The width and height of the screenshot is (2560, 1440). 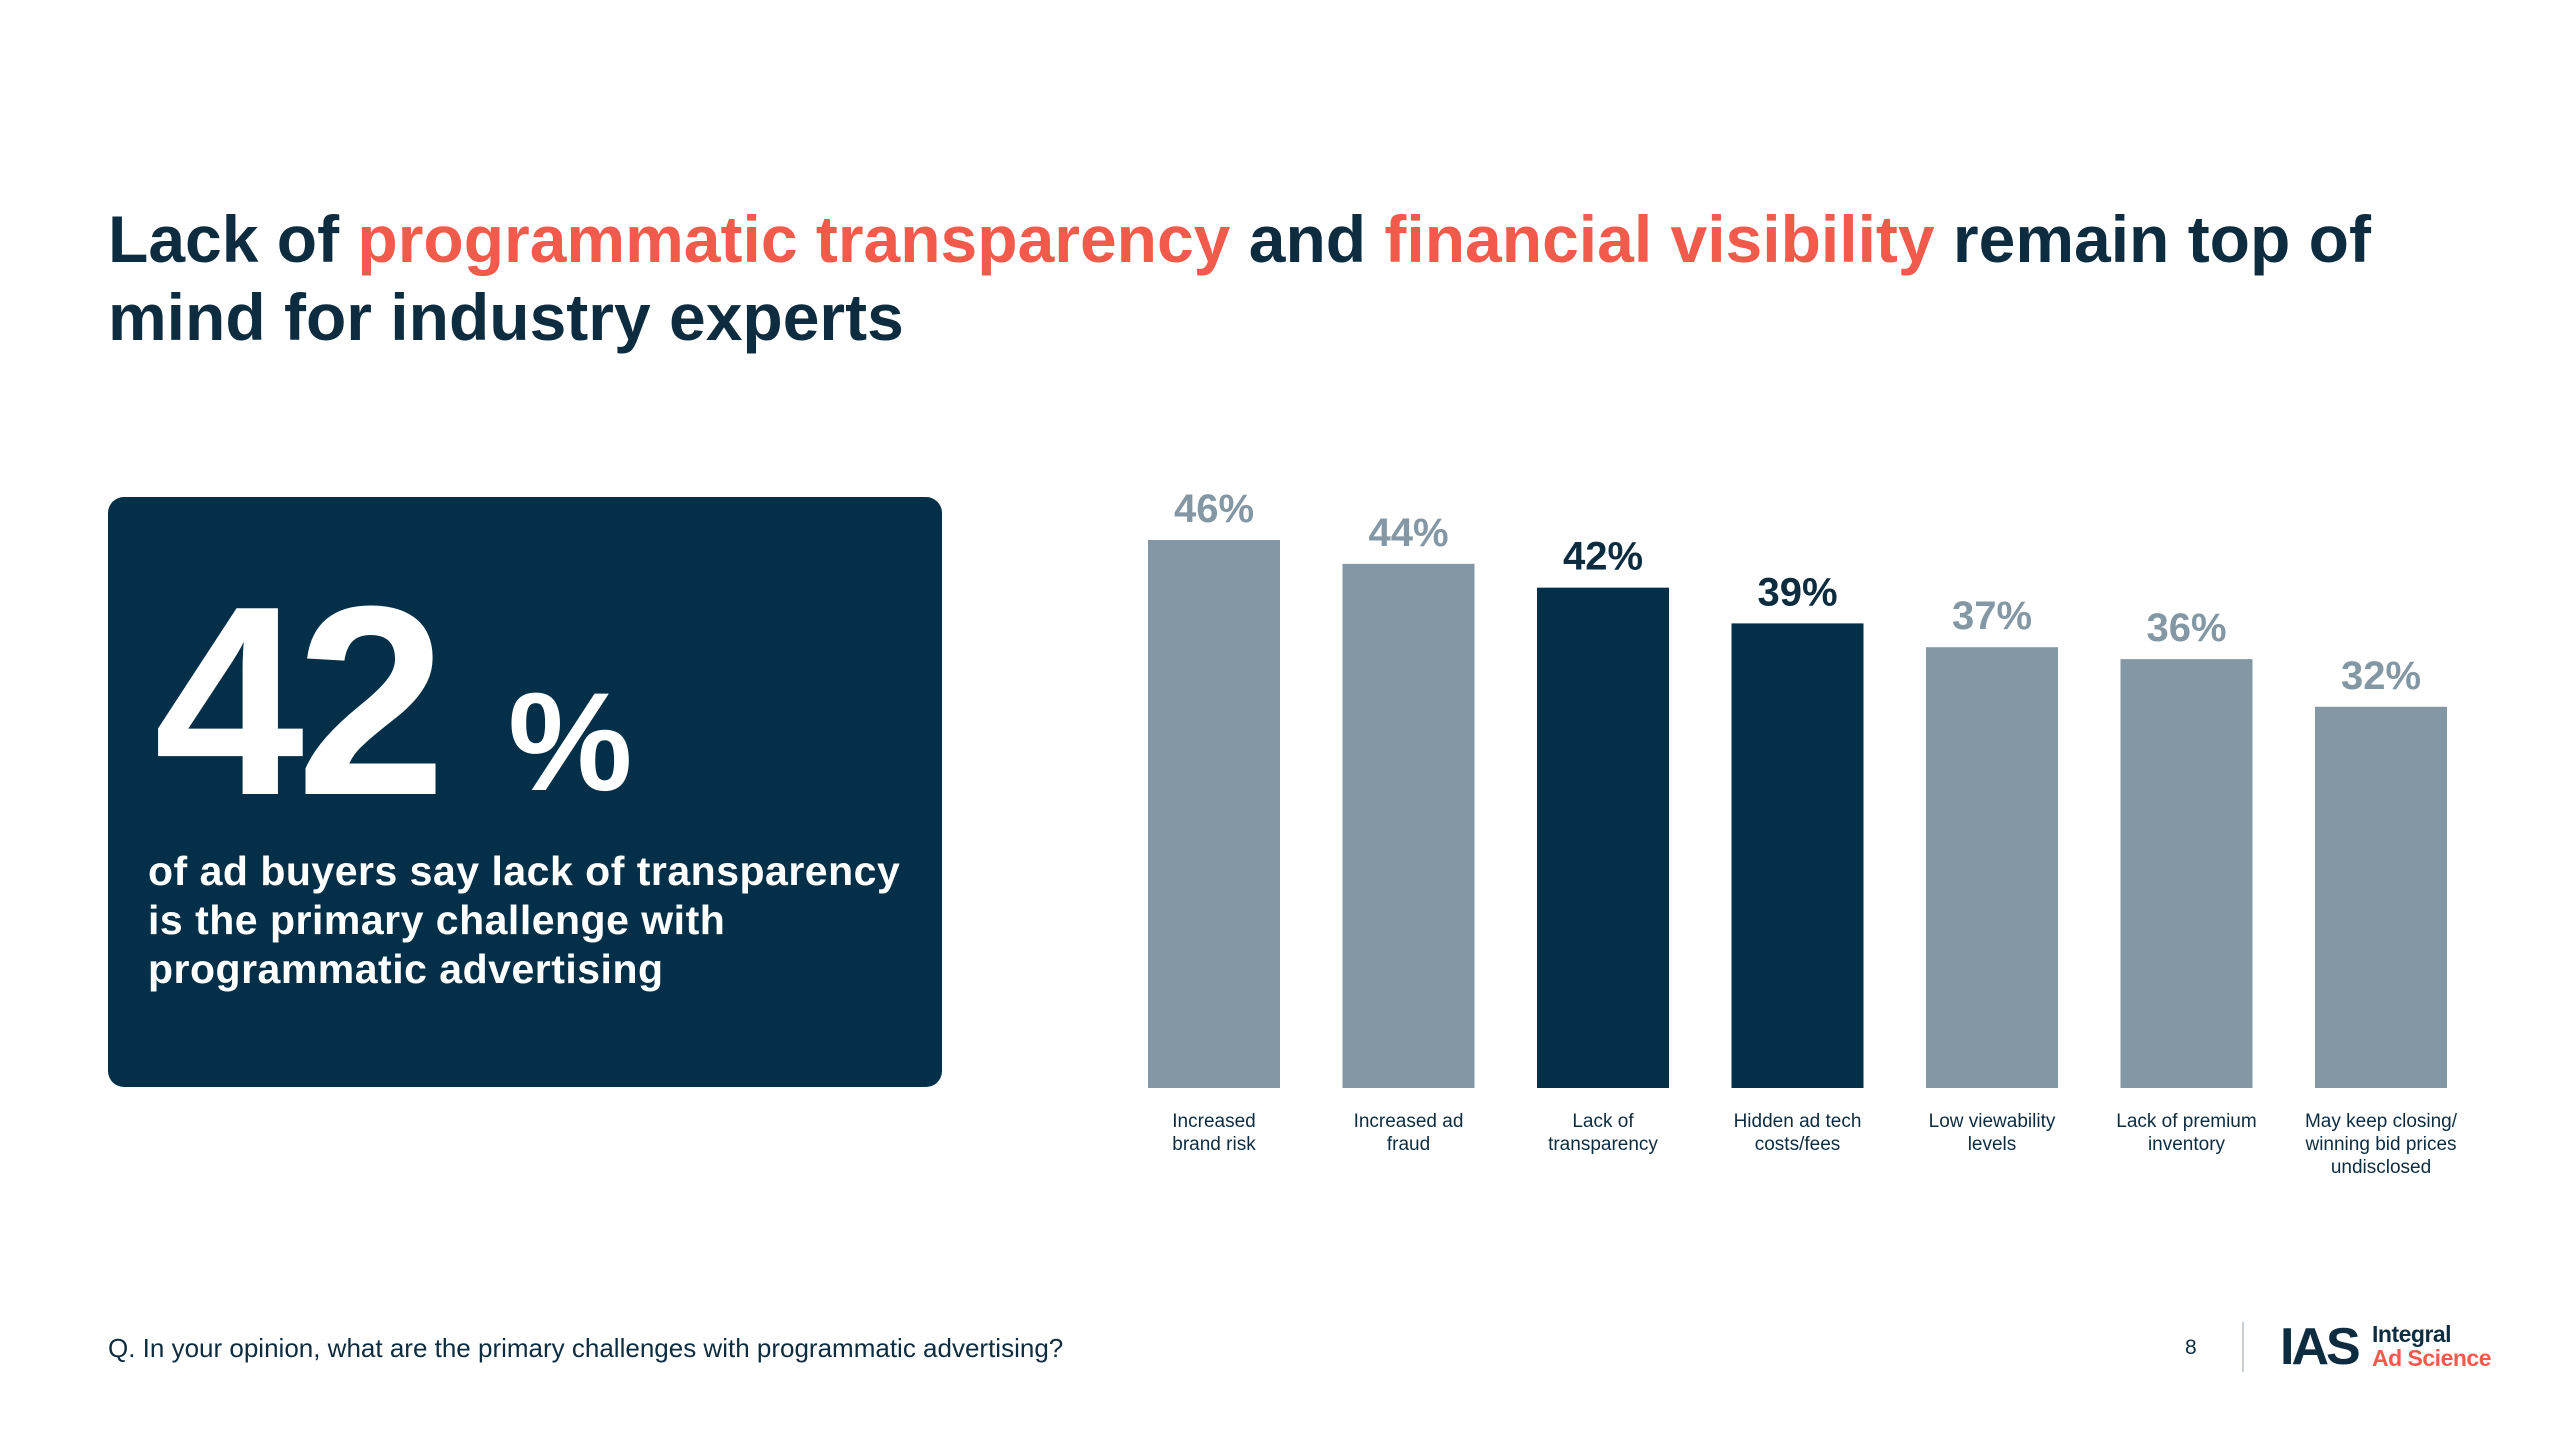 What do you see at coordinates (1214, 1133) in the screenshot?
I see `category-label: Increased brand risk` at bounding box center [1214, 1133].